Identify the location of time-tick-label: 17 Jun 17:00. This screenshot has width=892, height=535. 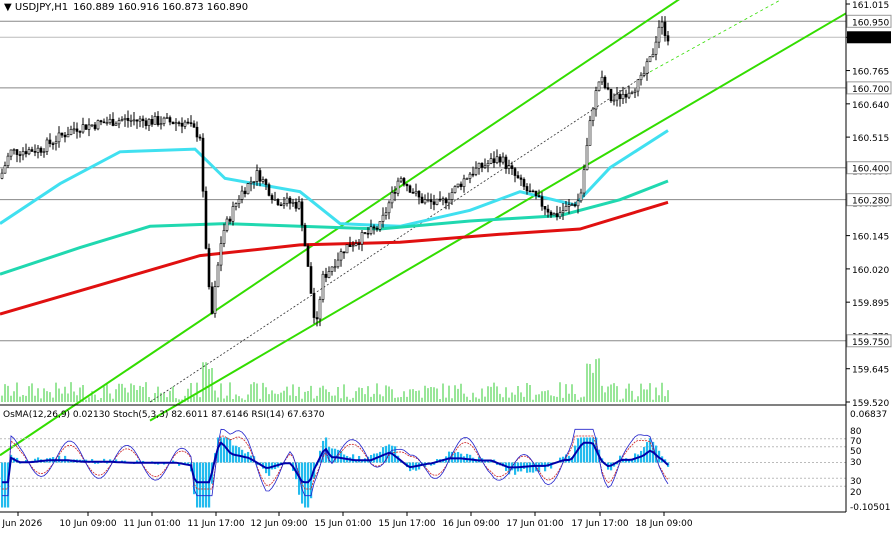
(599, 524).